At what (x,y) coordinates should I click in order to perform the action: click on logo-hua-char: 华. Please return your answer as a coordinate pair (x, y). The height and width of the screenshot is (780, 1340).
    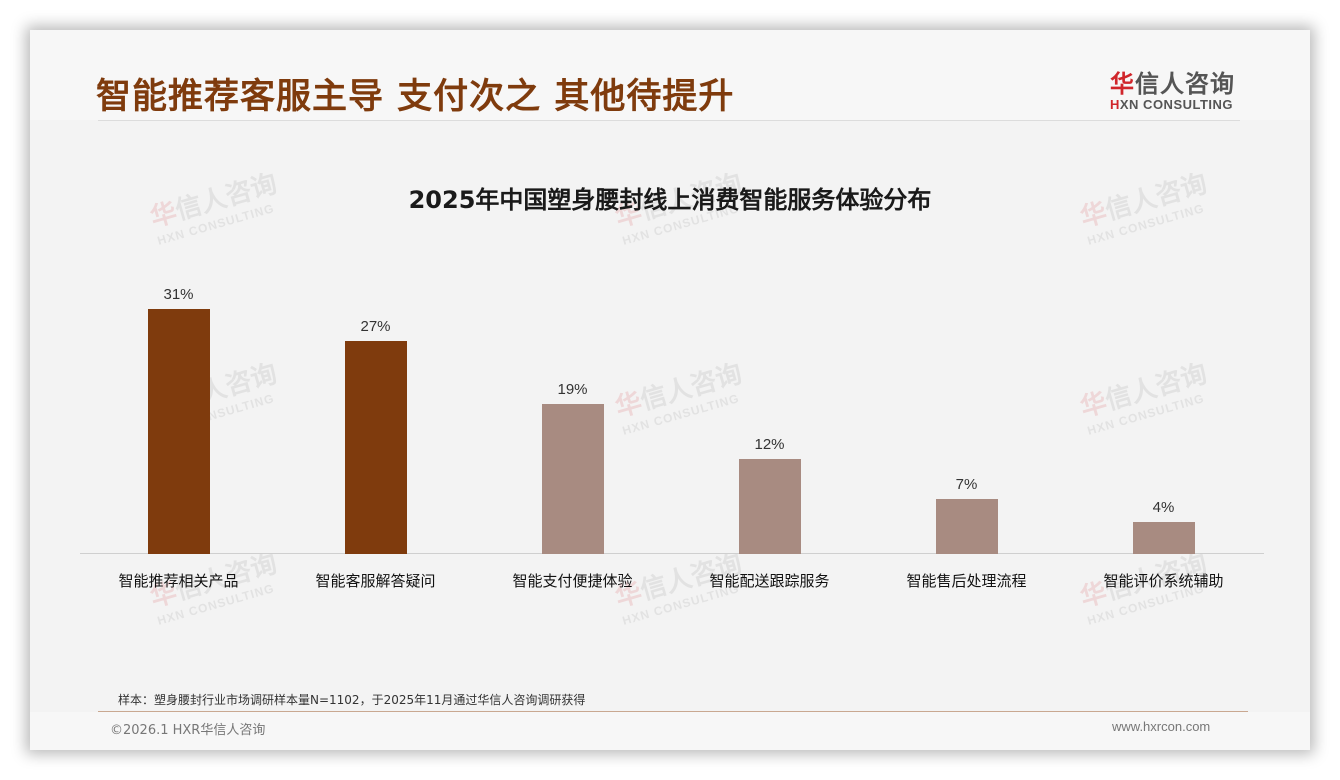
    Looking at the image, I should click on (1122, 84).